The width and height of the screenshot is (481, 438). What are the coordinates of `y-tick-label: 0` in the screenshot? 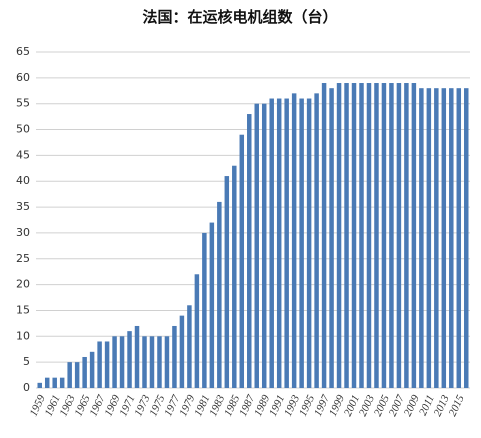 It's located at (26, 387).